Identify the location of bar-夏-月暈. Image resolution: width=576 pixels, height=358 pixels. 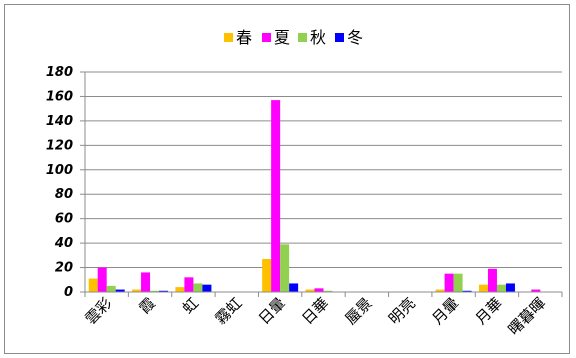
(449, 282).